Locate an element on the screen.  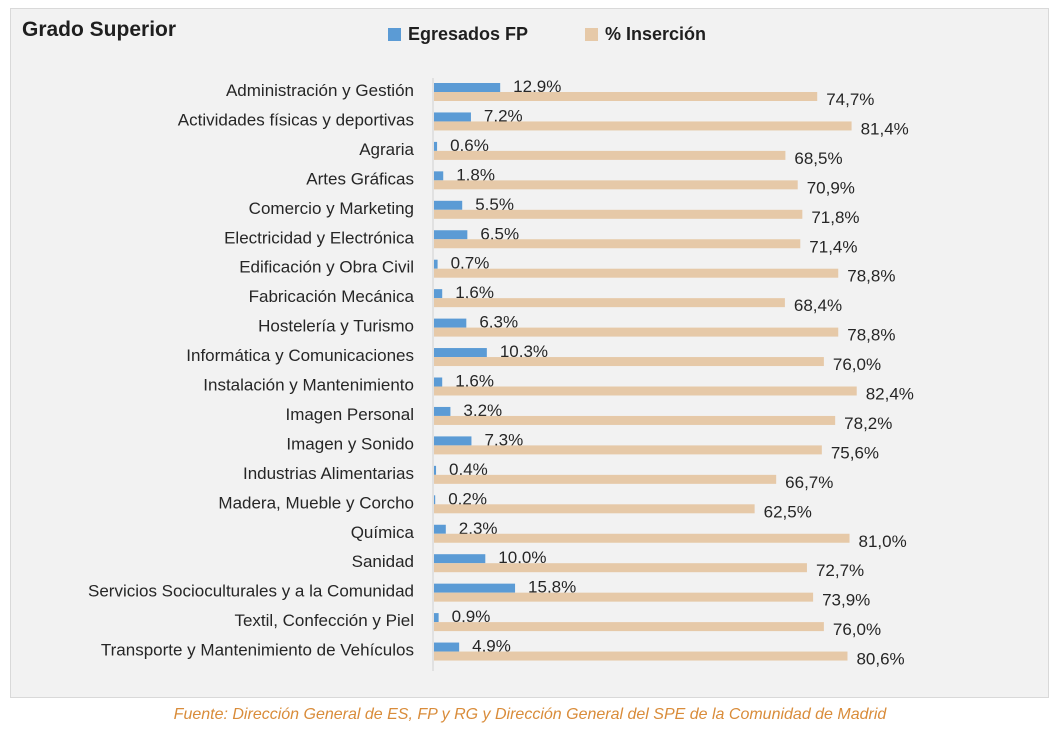
data-label-egresados: 6,5% is located at coordinates (499, 233).